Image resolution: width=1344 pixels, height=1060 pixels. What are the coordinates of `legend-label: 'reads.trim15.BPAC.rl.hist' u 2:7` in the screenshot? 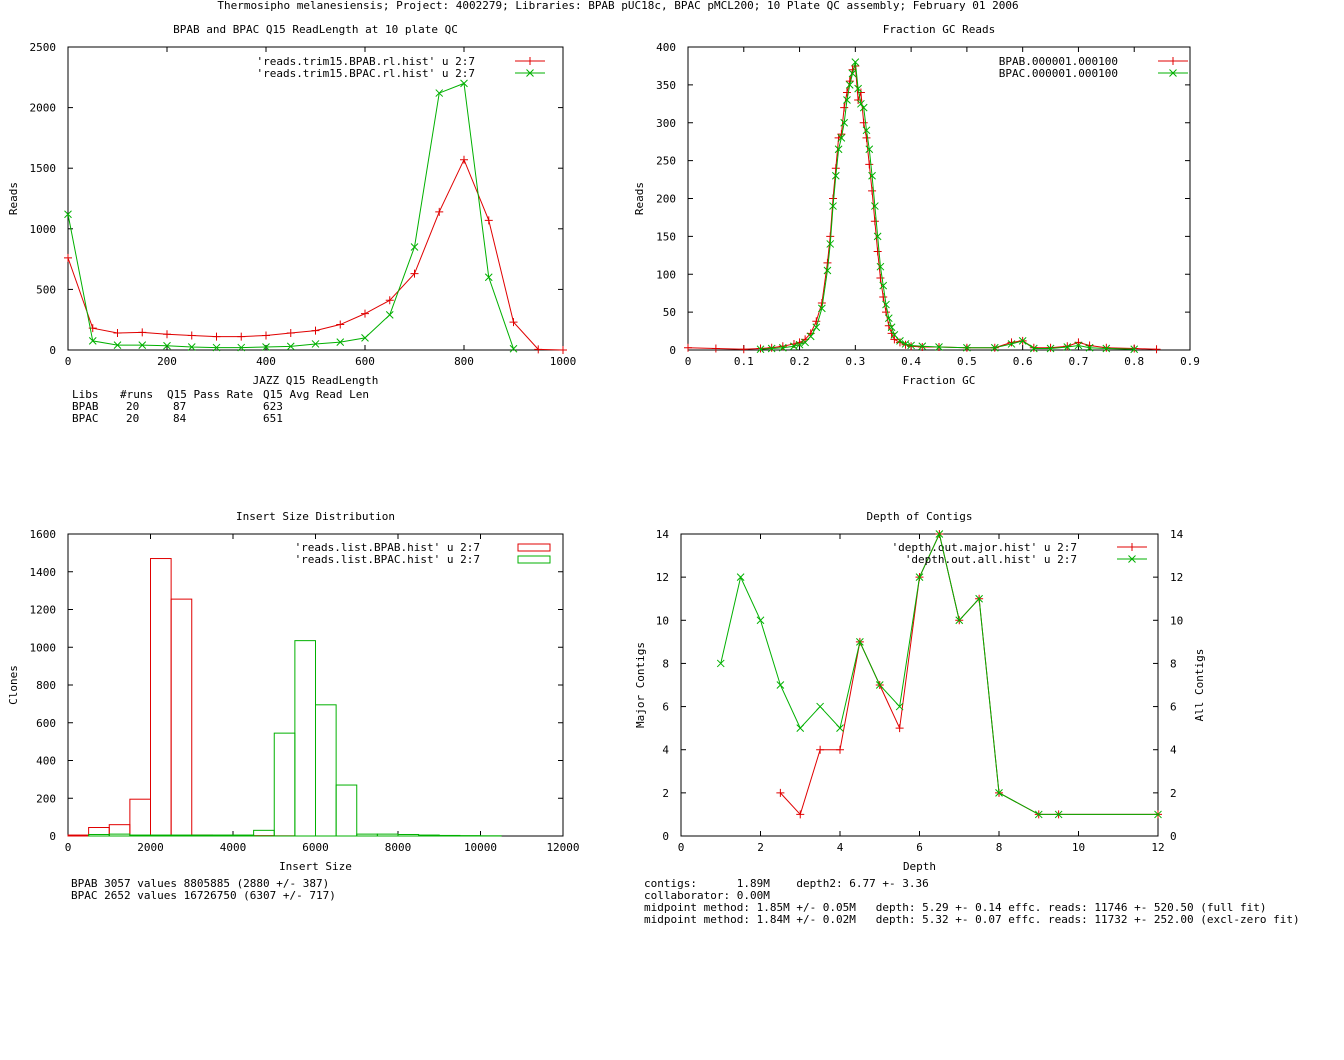 It's located at (365, 73).